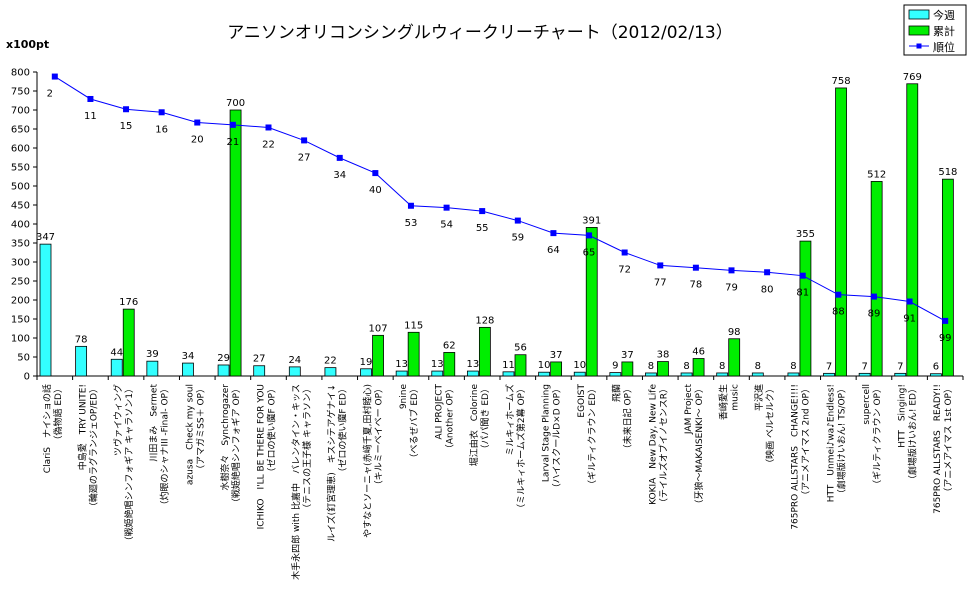  I want to click on bar-label-cumulative: 62, so click(449, 345).